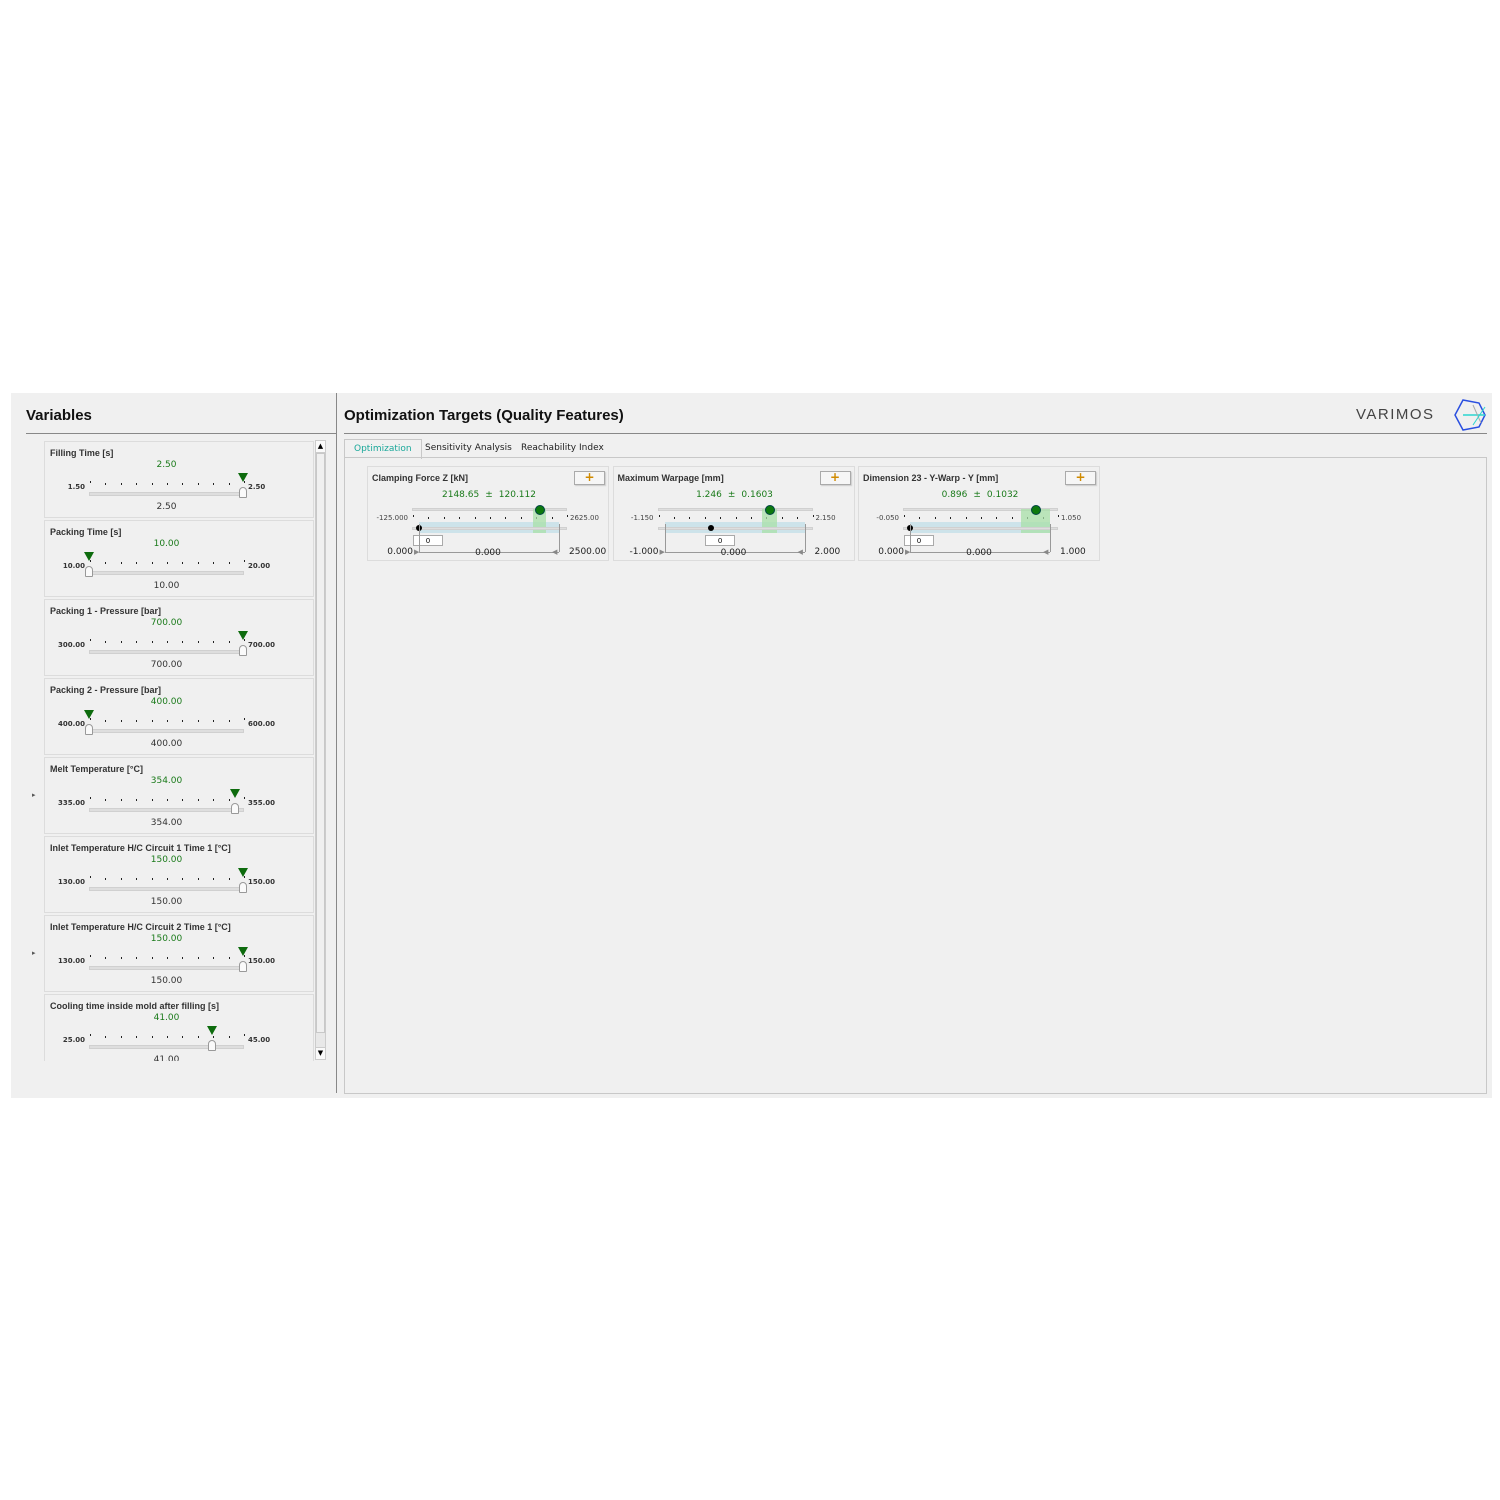  I want to click on variable-value: 700.00, so click(166, 623).